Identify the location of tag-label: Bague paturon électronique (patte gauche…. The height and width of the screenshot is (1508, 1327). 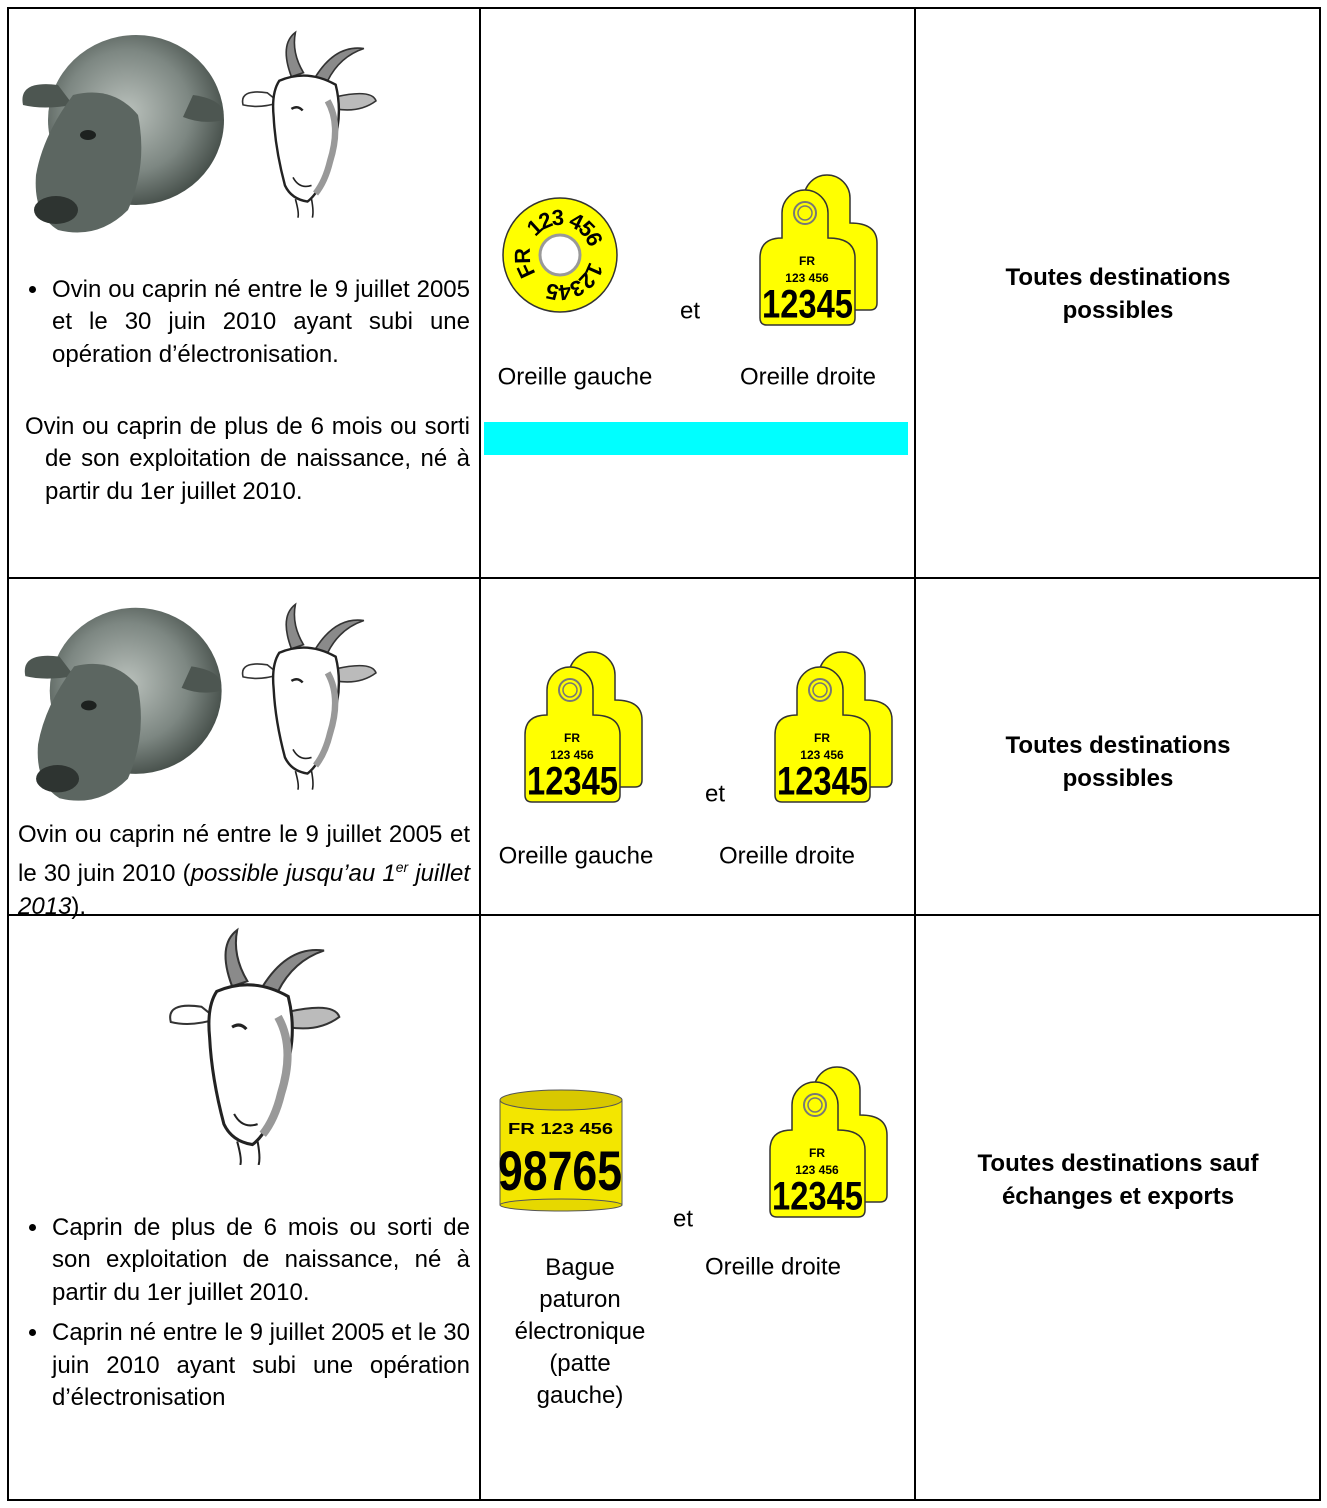
(580, 1331).